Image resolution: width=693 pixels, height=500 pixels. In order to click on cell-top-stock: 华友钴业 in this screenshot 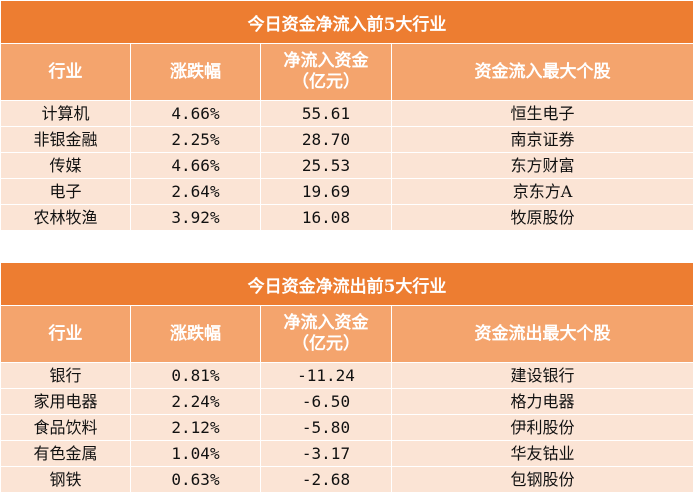, I will do `click(541, 453)`.